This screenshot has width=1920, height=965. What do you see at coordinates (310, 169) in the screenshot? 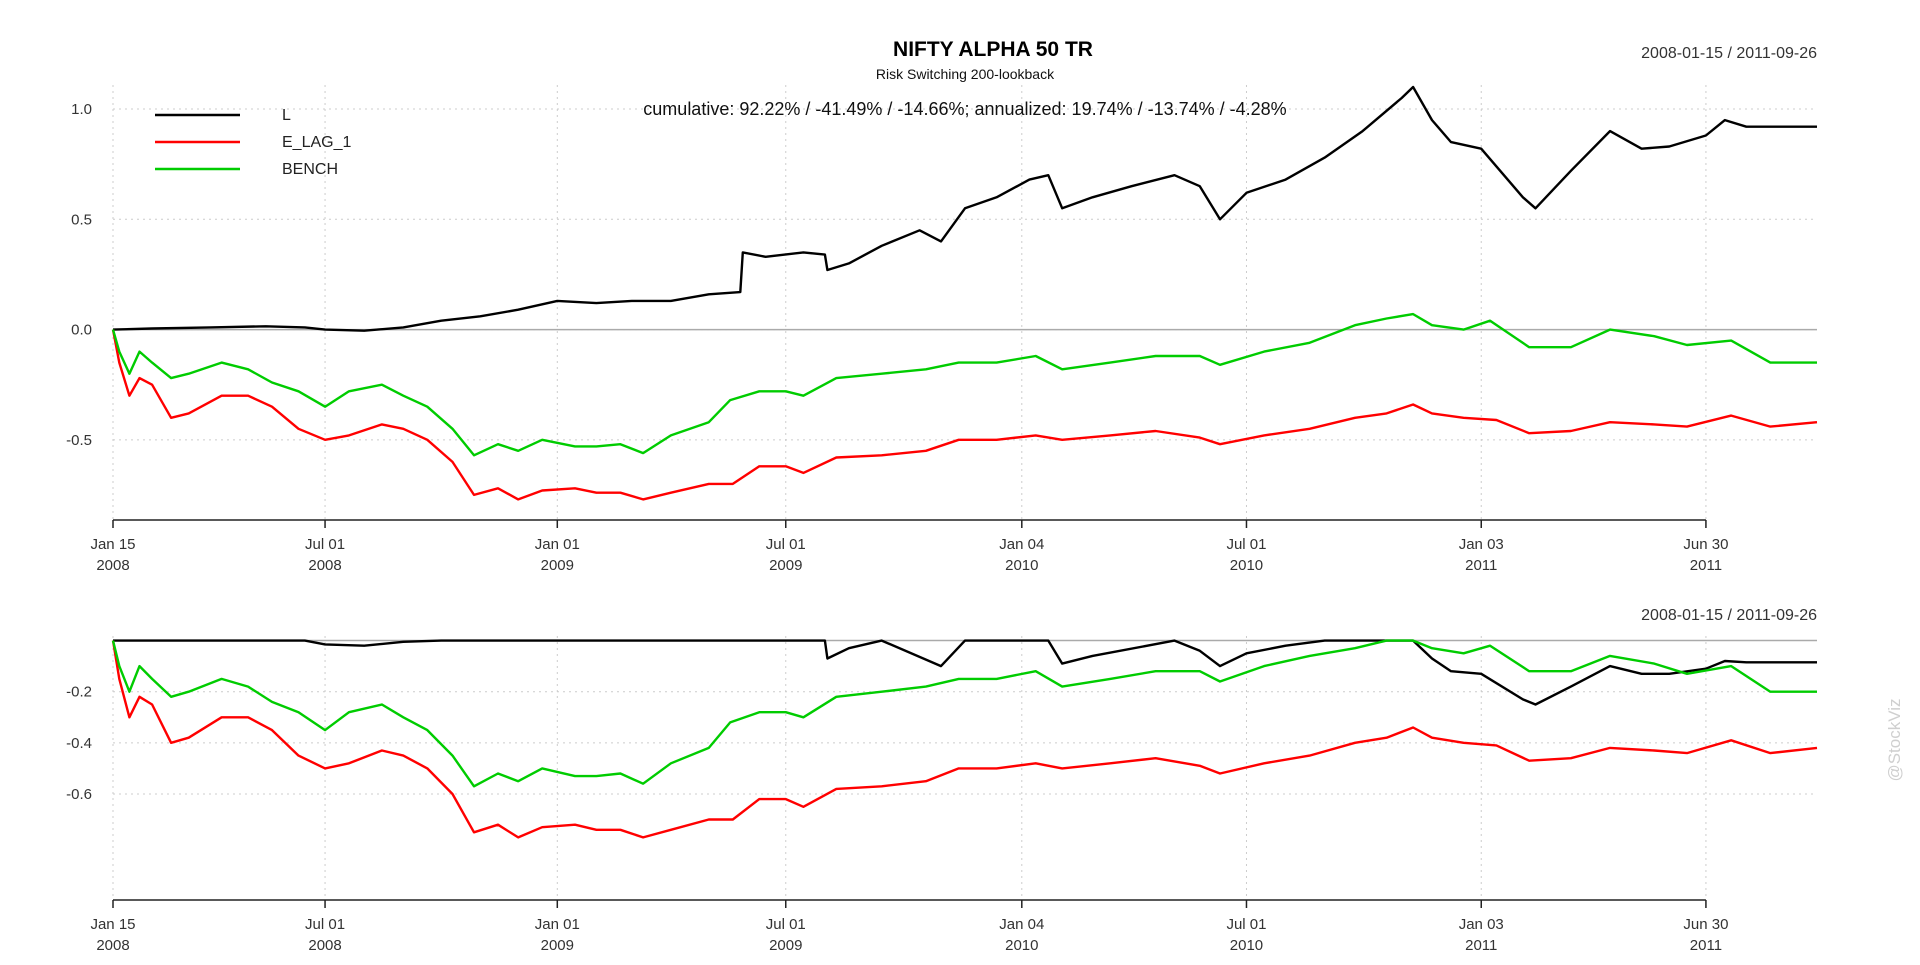
I see `legend-label: BENCH` at bounding box center [310, 169].